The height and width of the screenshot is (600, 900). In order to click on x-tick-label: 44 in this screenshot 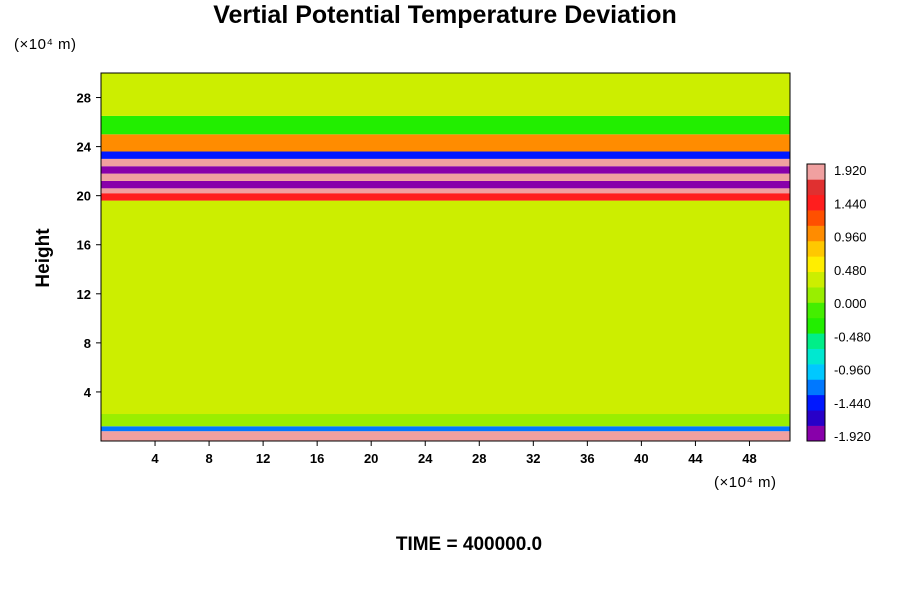, I will do `click(695, 458)`.